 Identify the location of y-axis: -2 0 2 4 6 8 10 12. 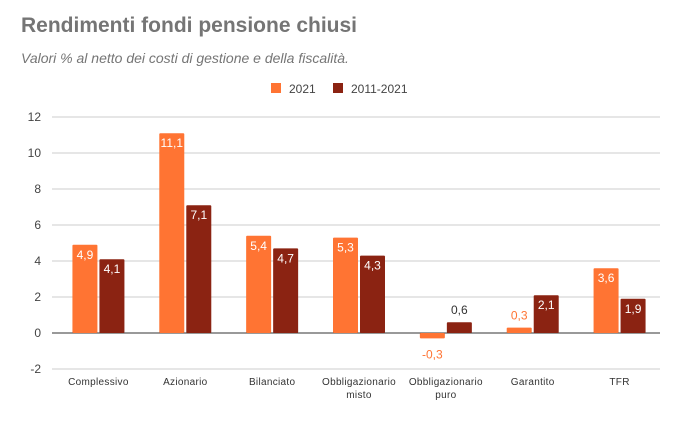
(35, 243).